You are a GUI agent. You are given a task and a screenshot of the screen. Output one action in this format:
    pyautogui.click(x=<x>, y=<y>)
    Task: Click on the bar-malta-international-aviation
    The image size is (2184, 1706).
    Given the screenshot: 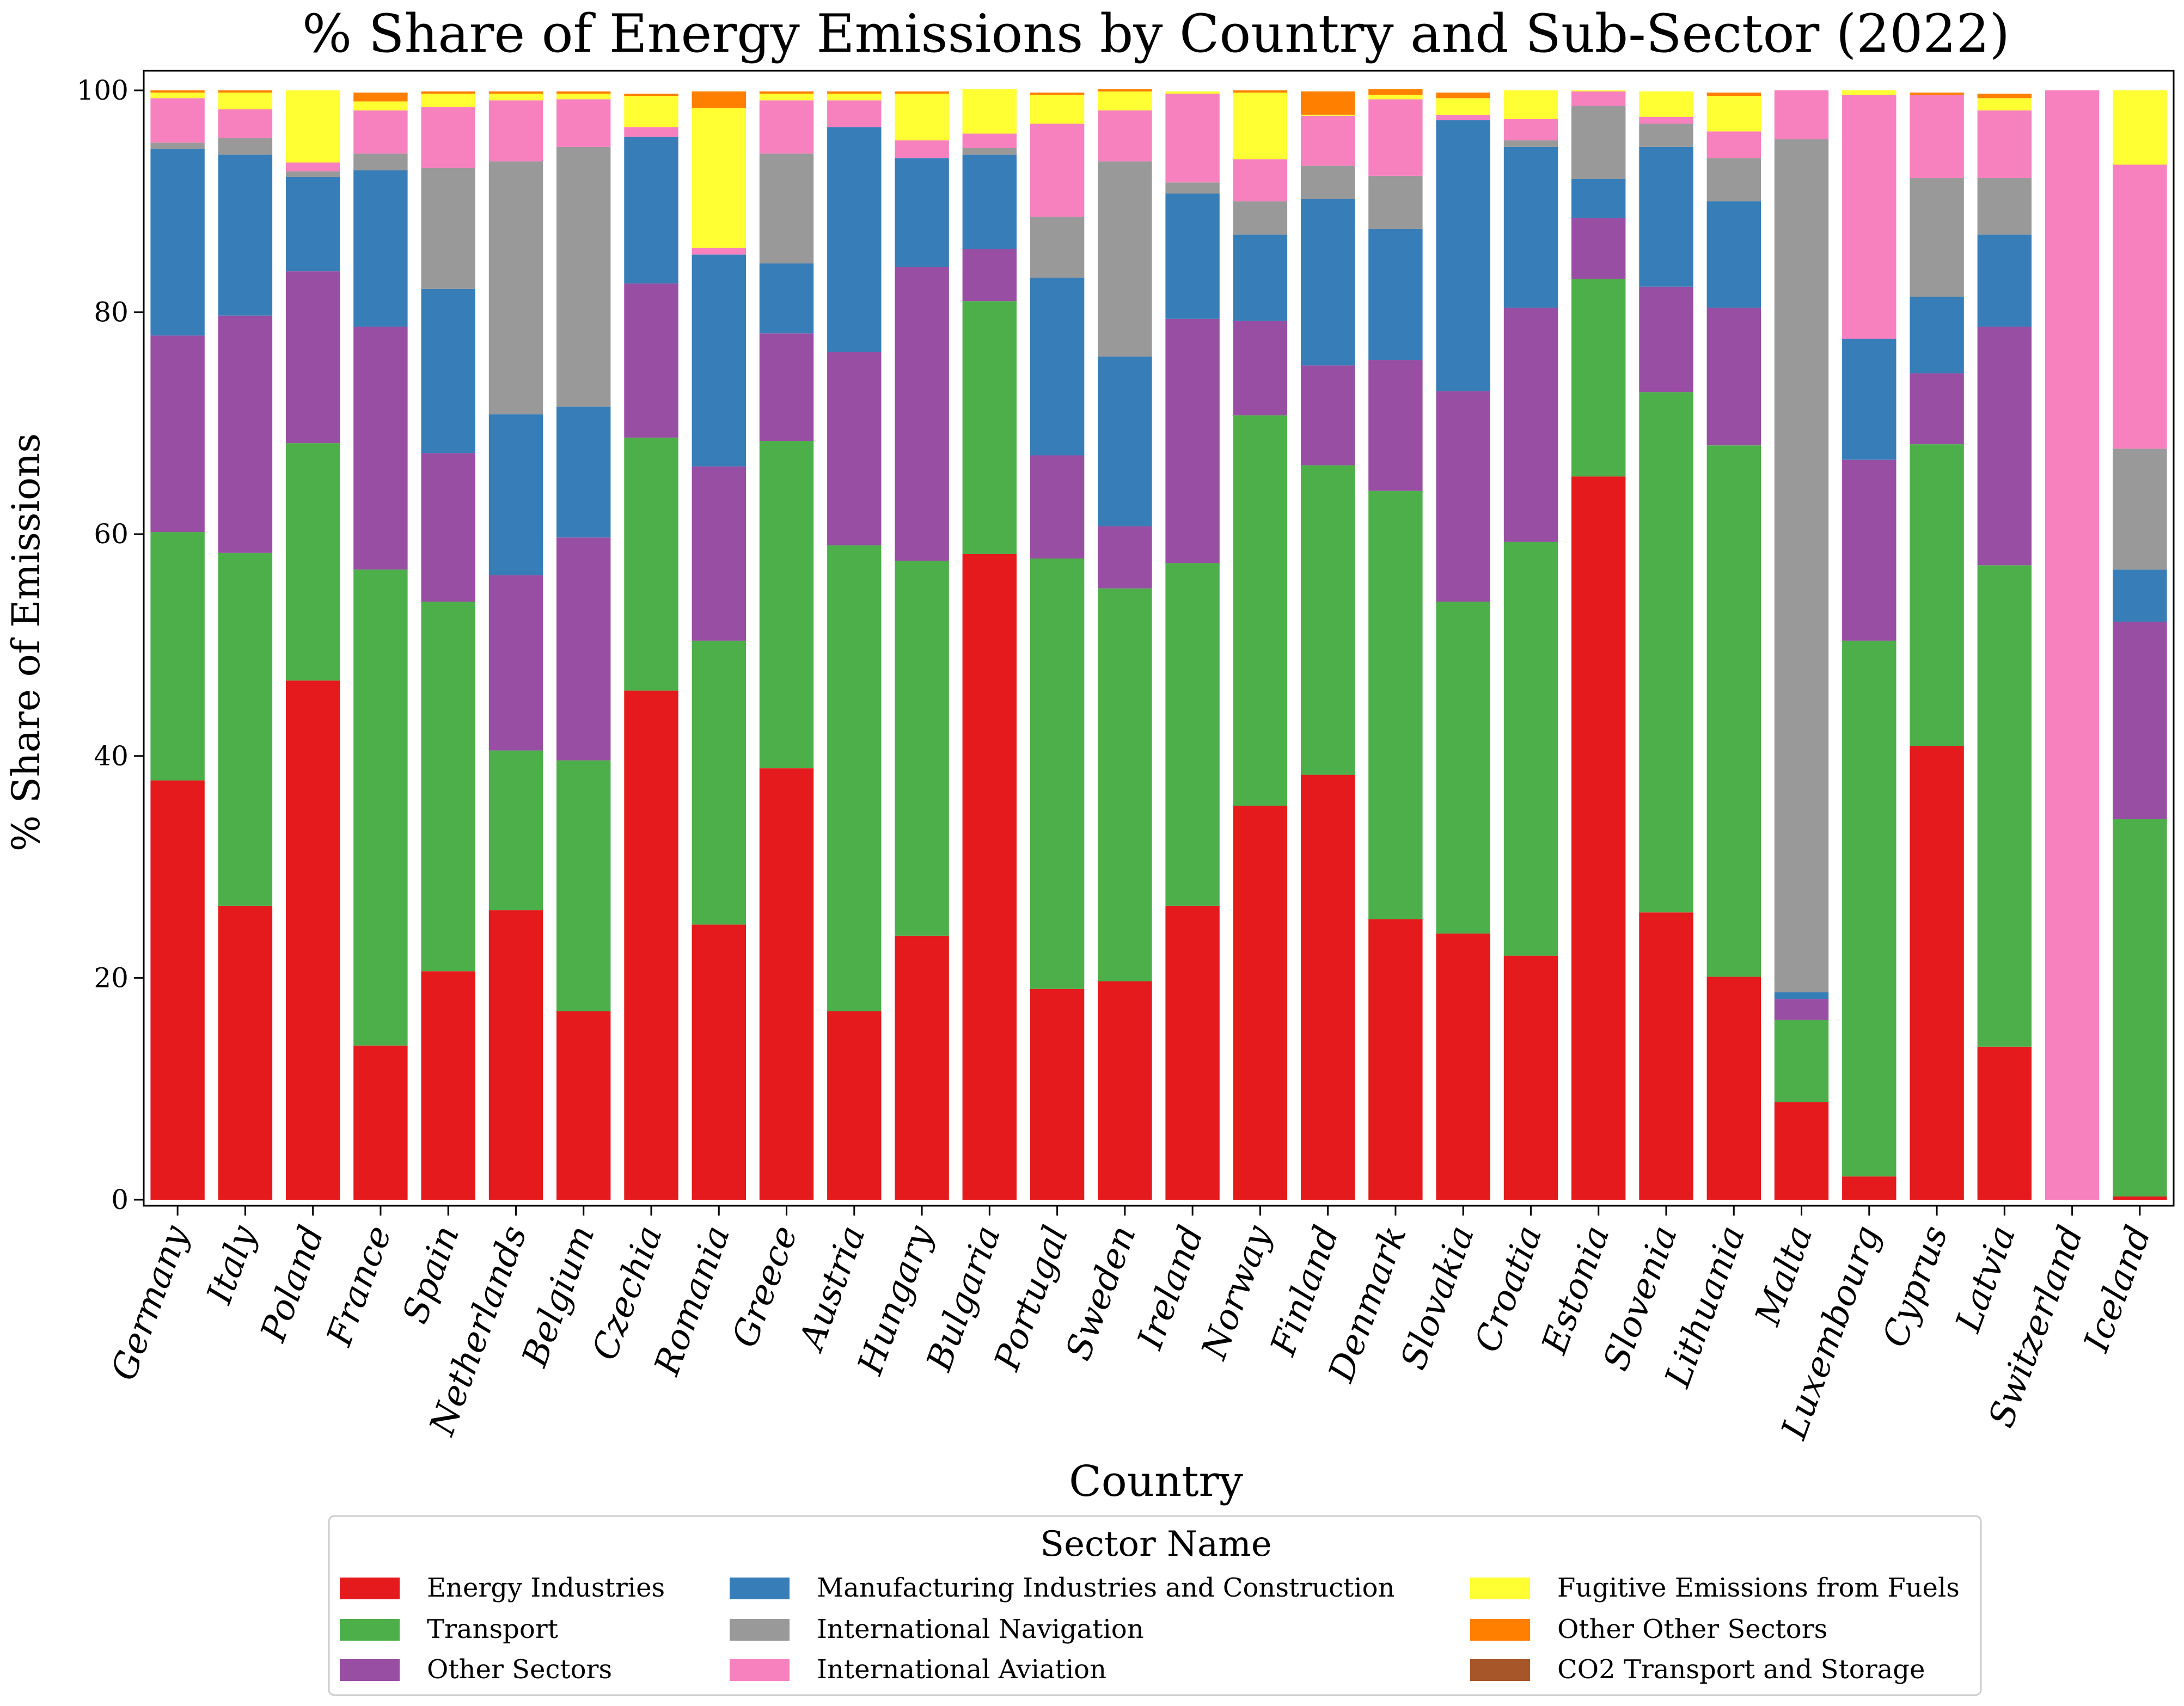 What is the action you would take?
    pyautogui.click(x=1801, y=115)
    